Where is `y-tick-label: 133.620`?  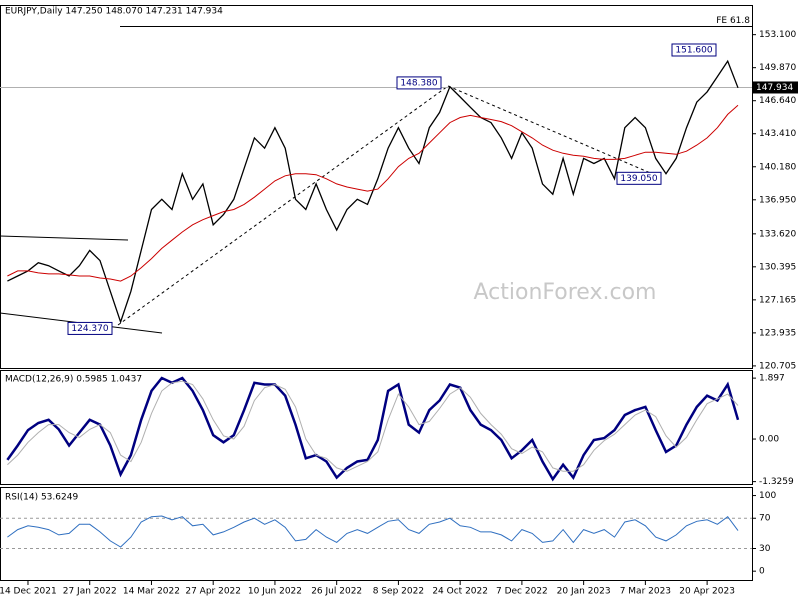
y-tick-label: 133.620 is located at coordinates (777, 234).